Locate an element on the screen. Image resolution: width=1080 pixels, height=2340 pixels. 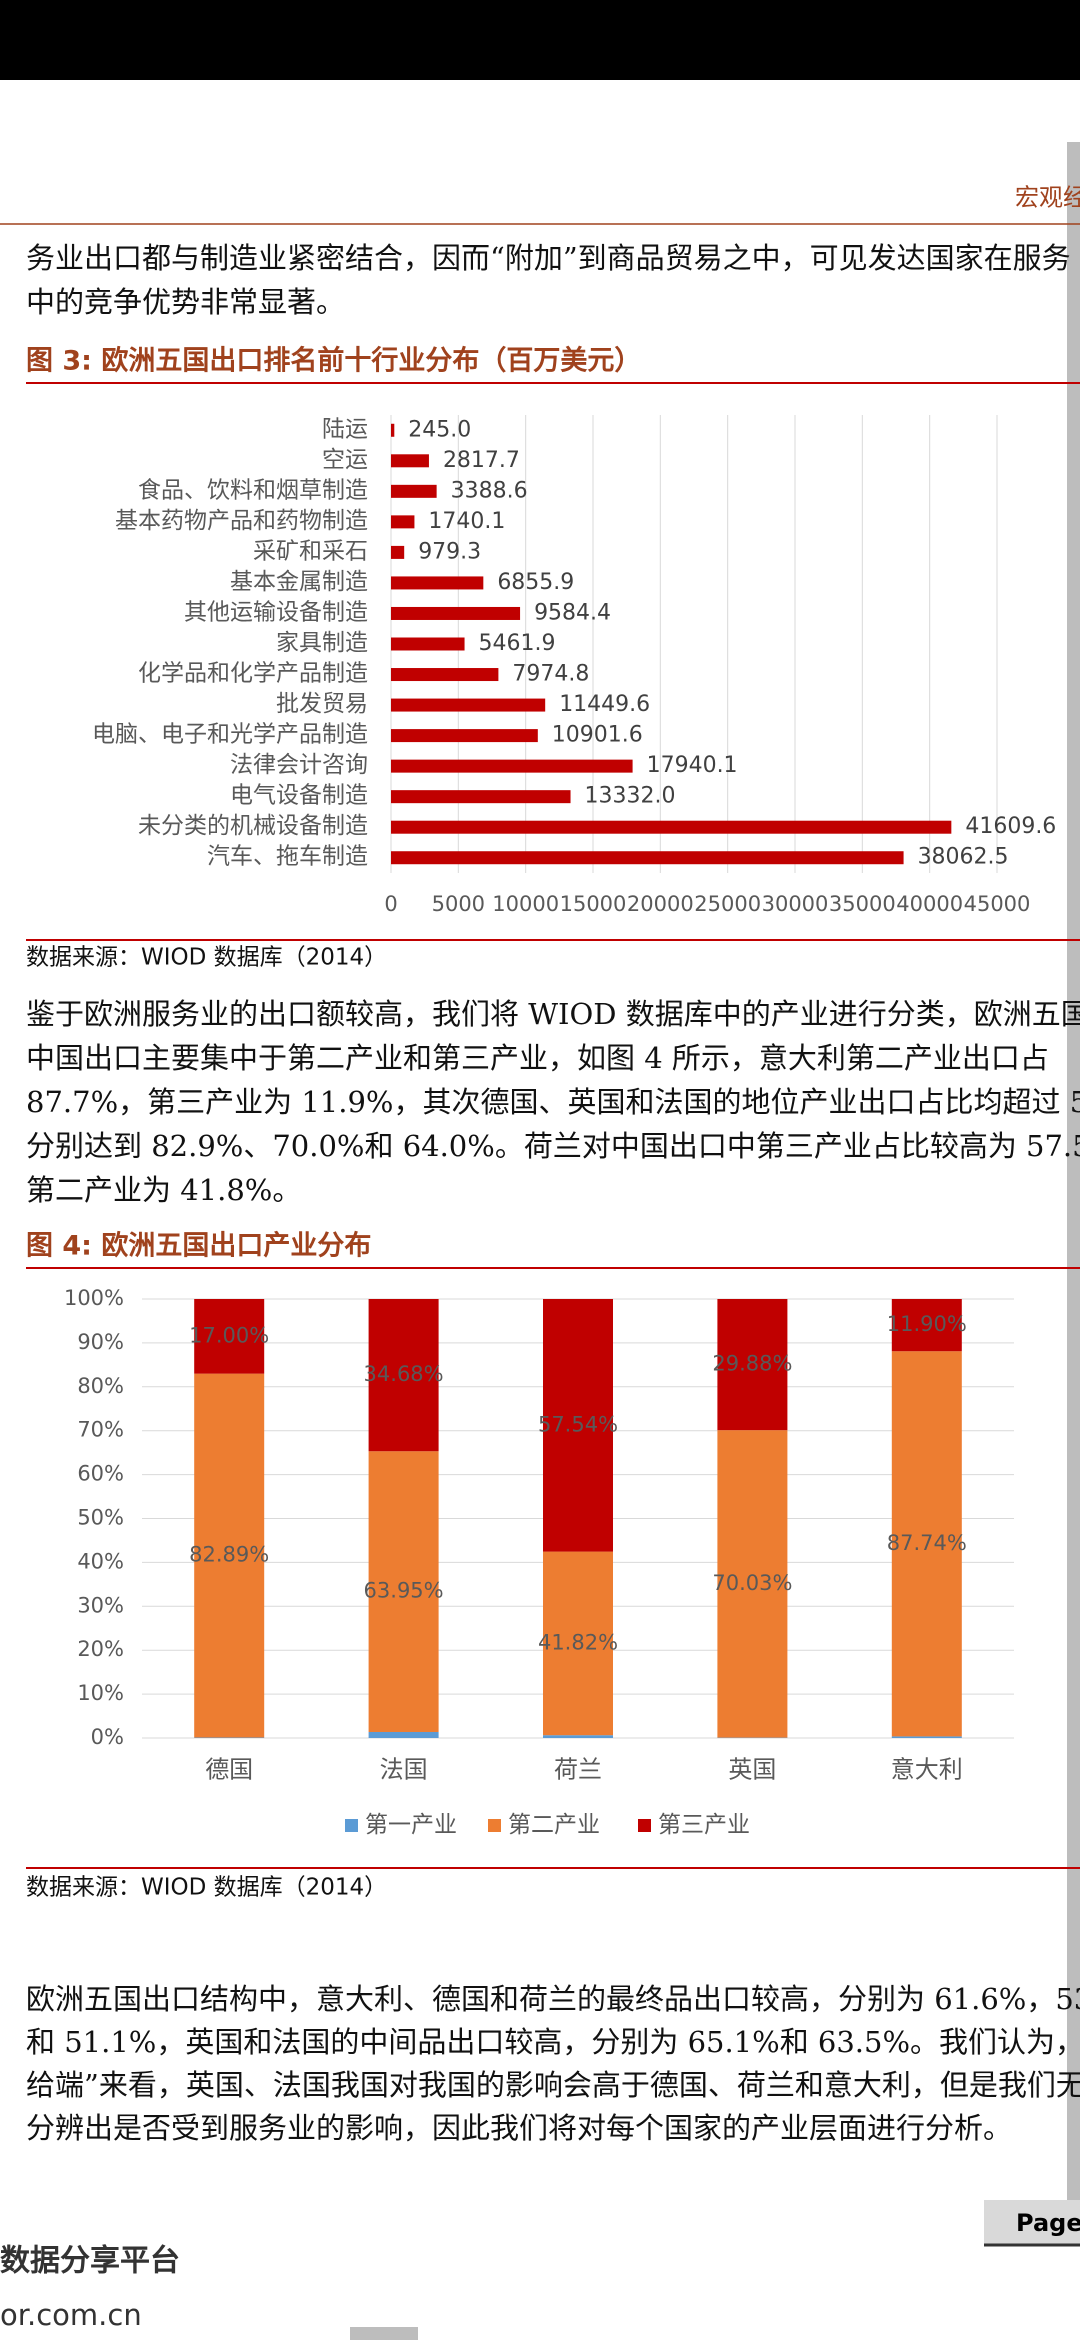
data-label: 13332.0 is located at coordinates (630, 796).